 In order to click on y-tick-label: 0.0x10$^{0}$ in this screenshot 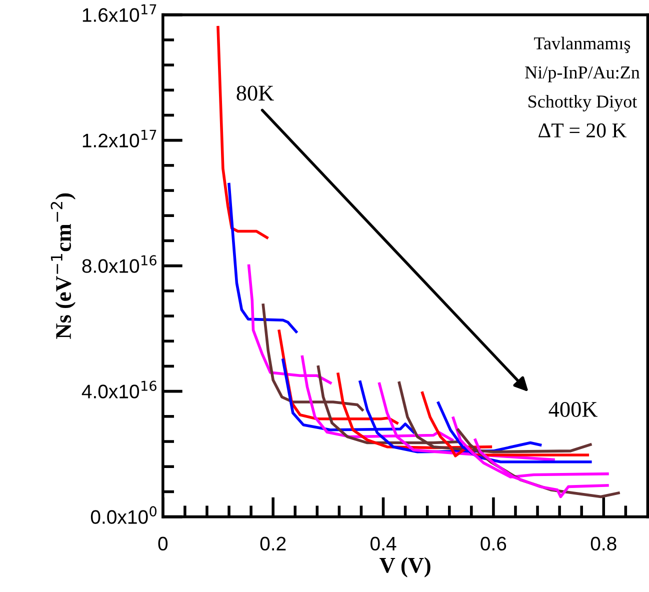, I will do `click(123, 515)`.